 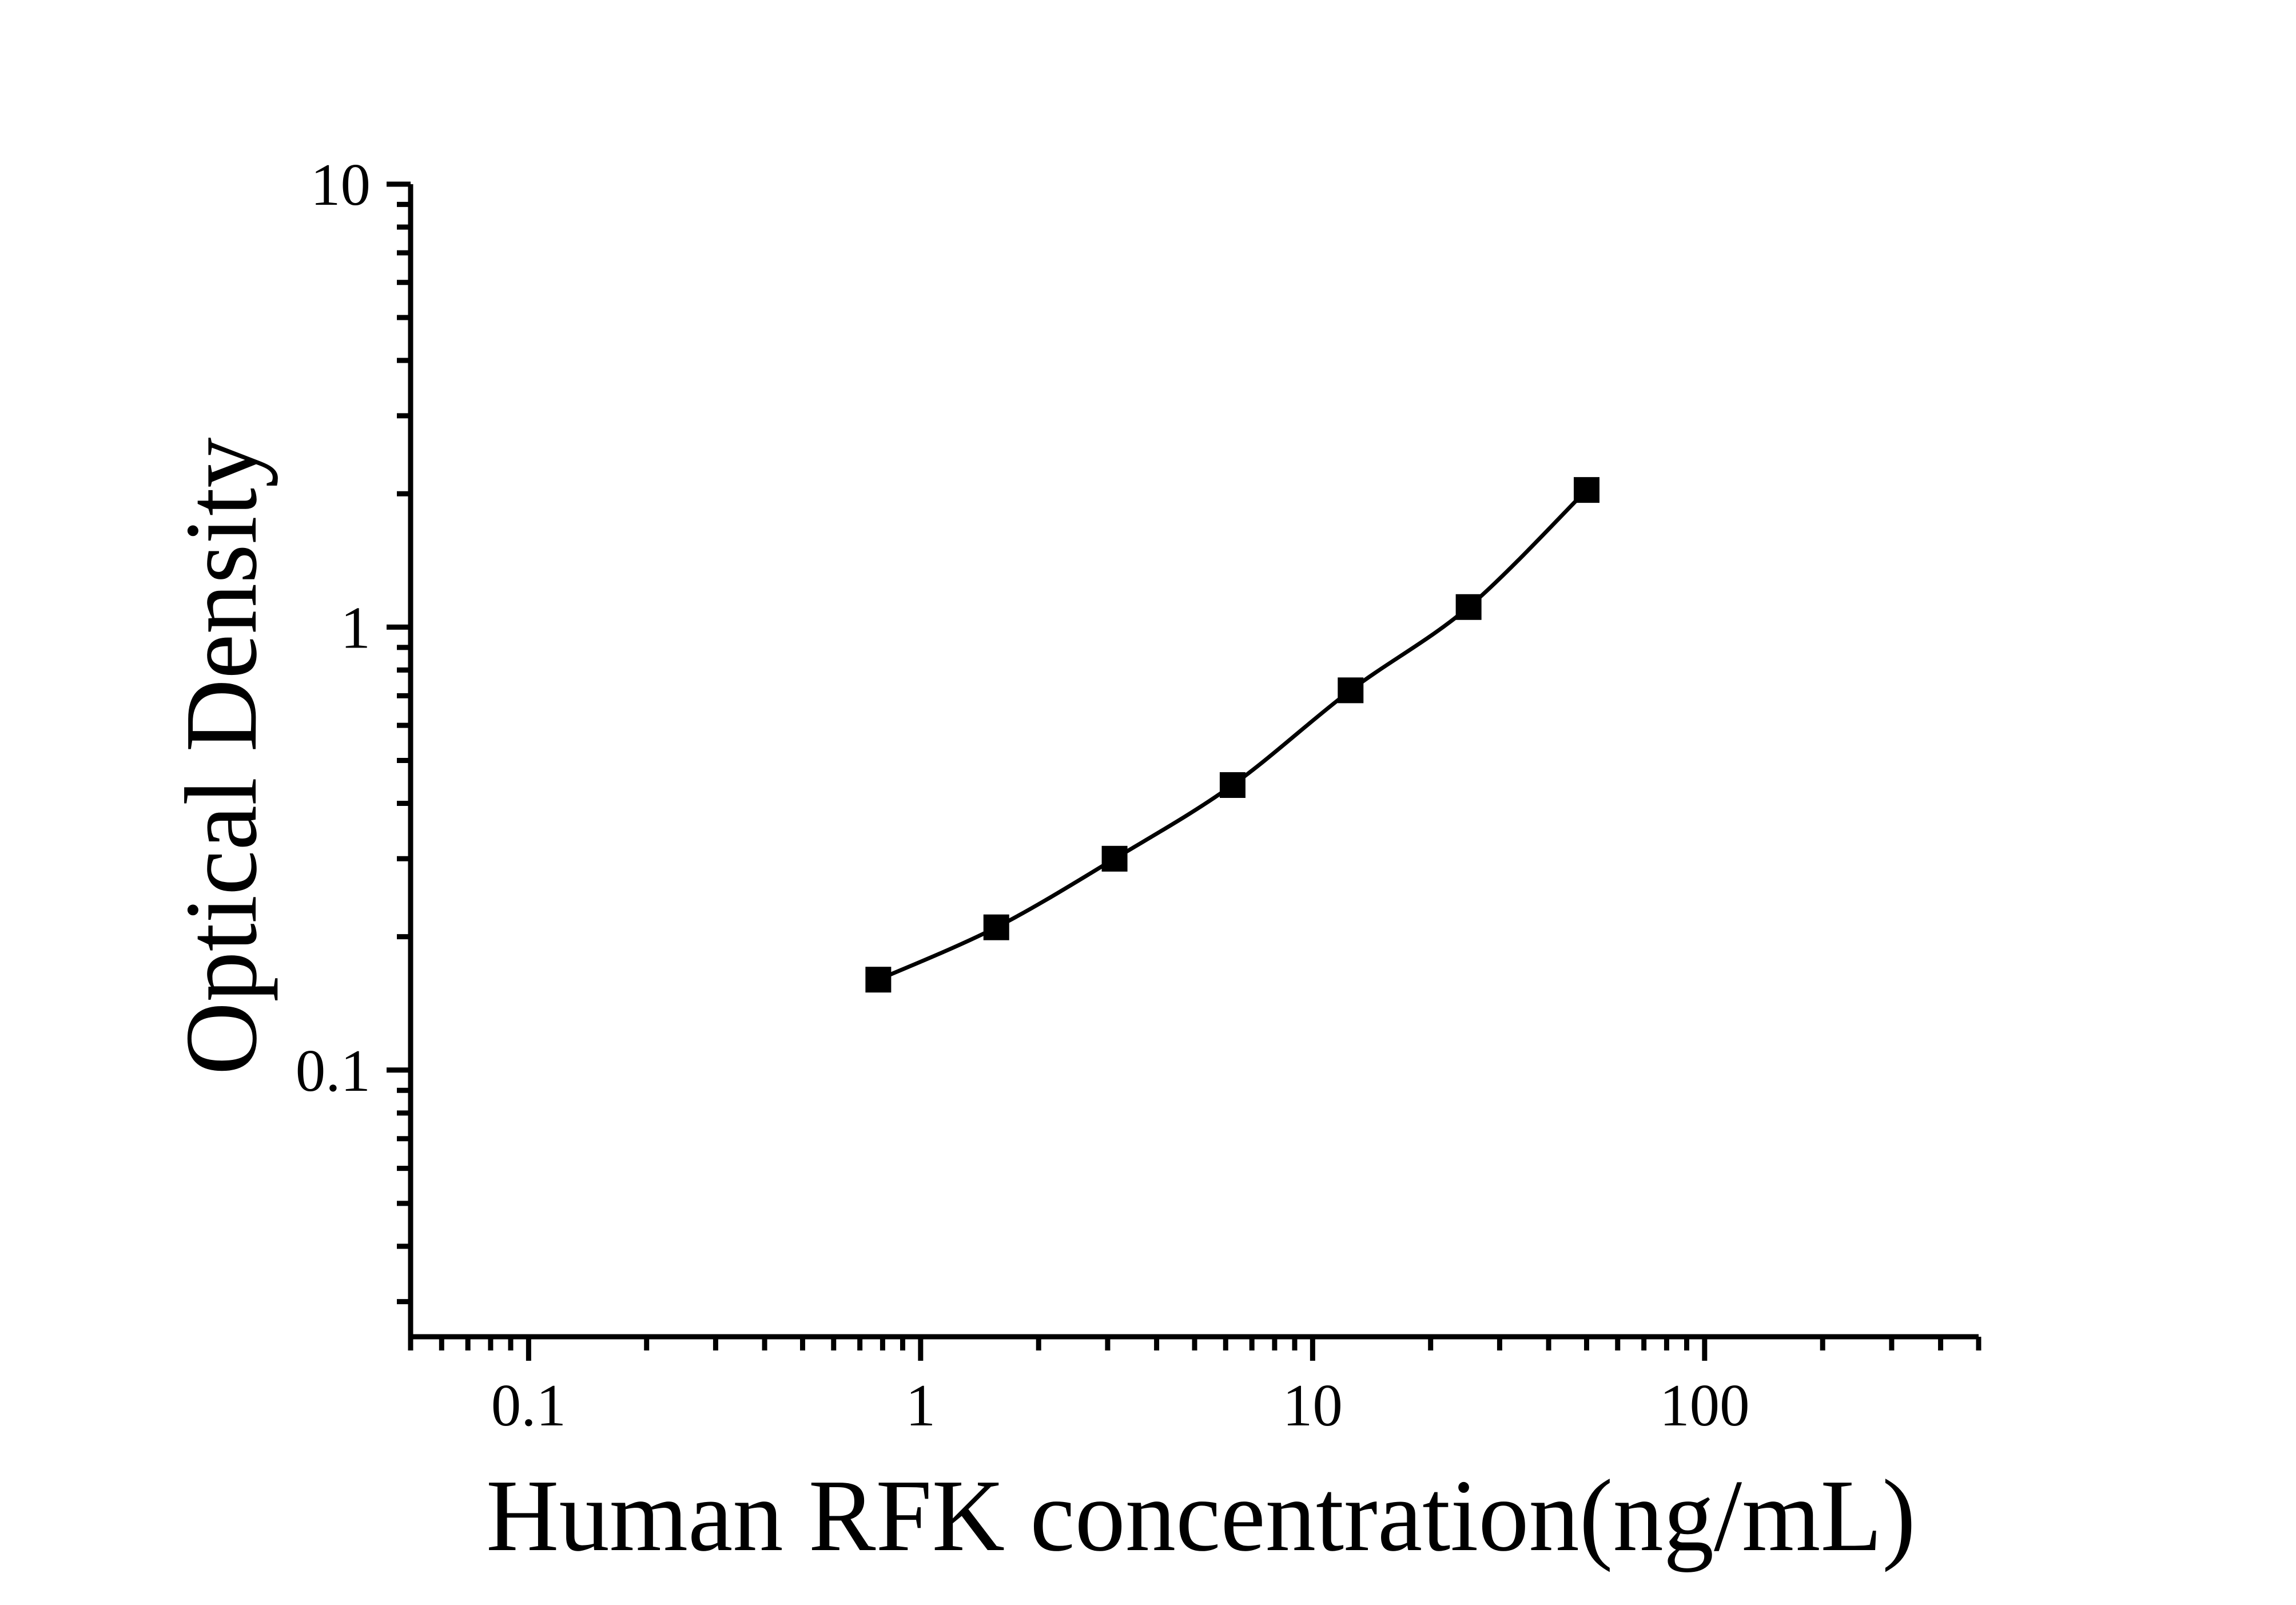 I want to click on y-tick-label: 10, so click(x=341, y=184).